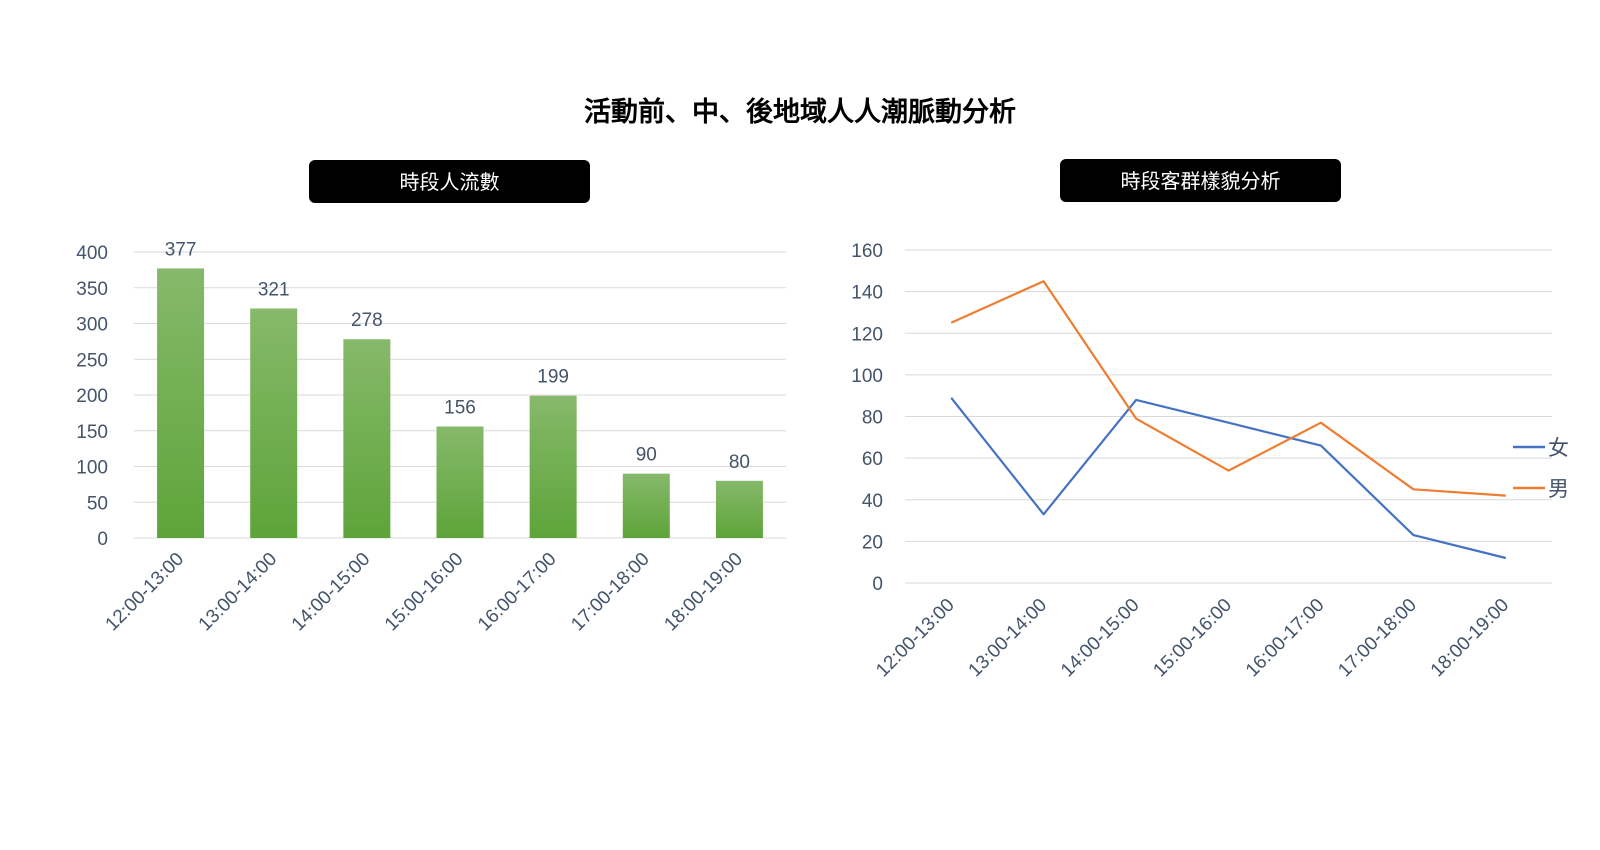  What do you see at coordinates (915, 638) in the screenshot?
I see `line-xtick-label: 12:00-13:00` at bounding box center [915, 638].